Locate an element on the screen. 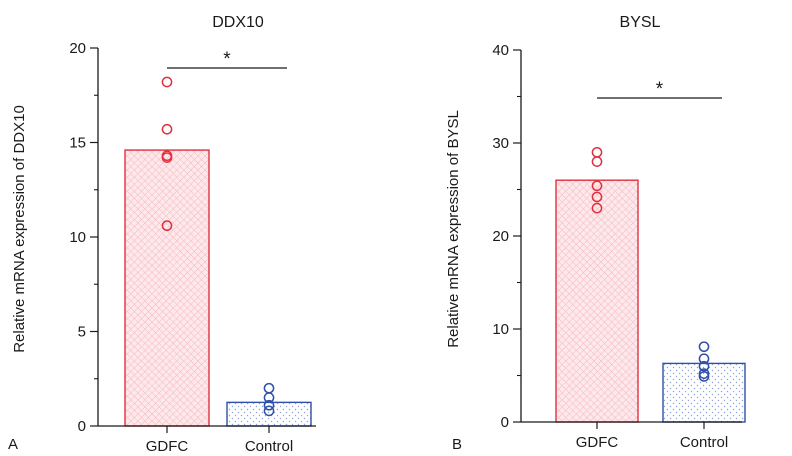  y-tick-label: 5 is located at coordinates (82, 332).